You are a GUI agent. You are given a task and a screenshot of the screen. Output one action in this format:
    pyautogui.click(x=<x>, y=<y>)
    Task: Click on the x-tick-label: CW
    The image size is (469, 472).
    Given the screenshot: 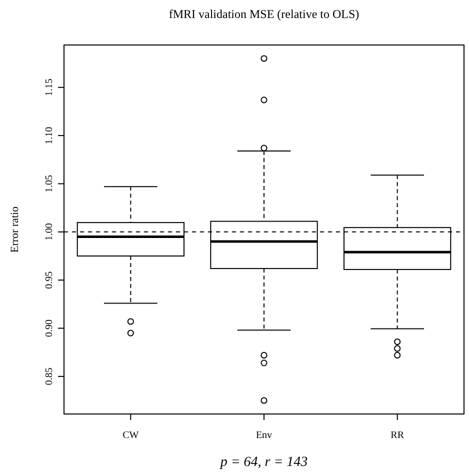 What is the action you would take?
    pyautogui.click(x=131, y=435)
    